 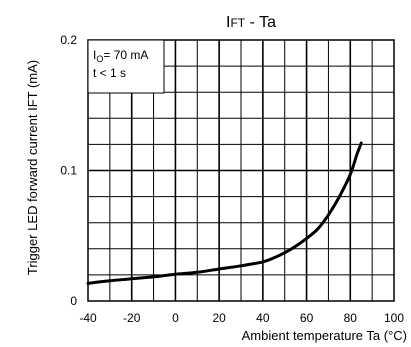 I want to click on chart-title-sub: FT, so click(x=237, y=23).